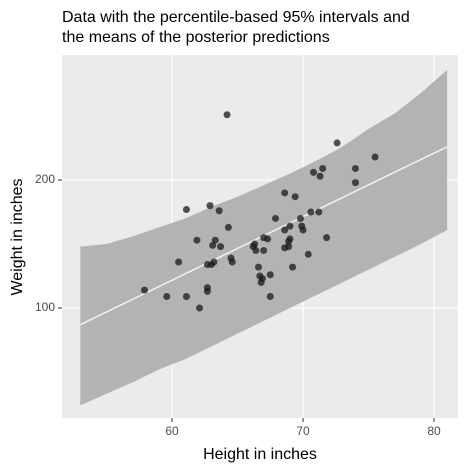  Describe the element at coordinates (417, 464) in the screenshot. I see `watermark: CSDN @RookieTrevor` at that location.